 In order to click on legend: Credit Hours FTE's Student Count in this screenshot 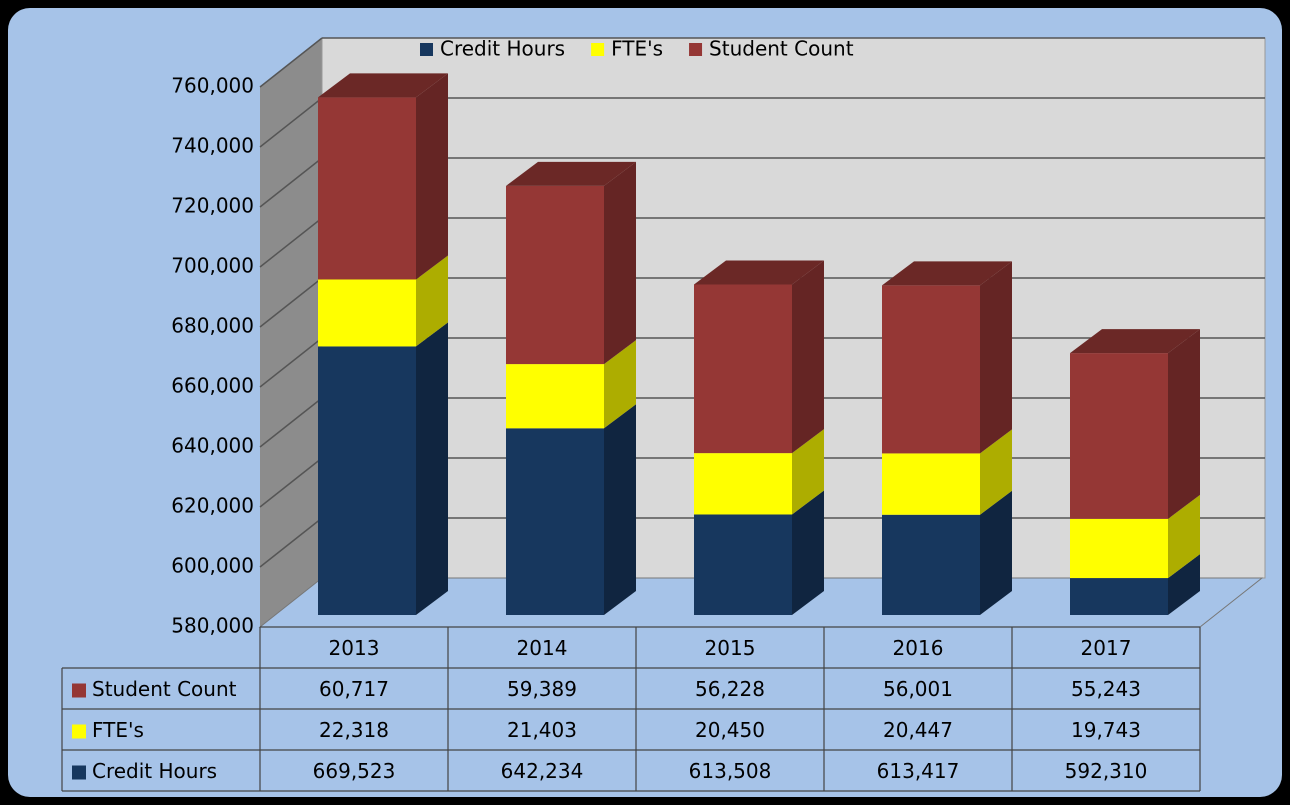, I will do `click(637, 49)`.